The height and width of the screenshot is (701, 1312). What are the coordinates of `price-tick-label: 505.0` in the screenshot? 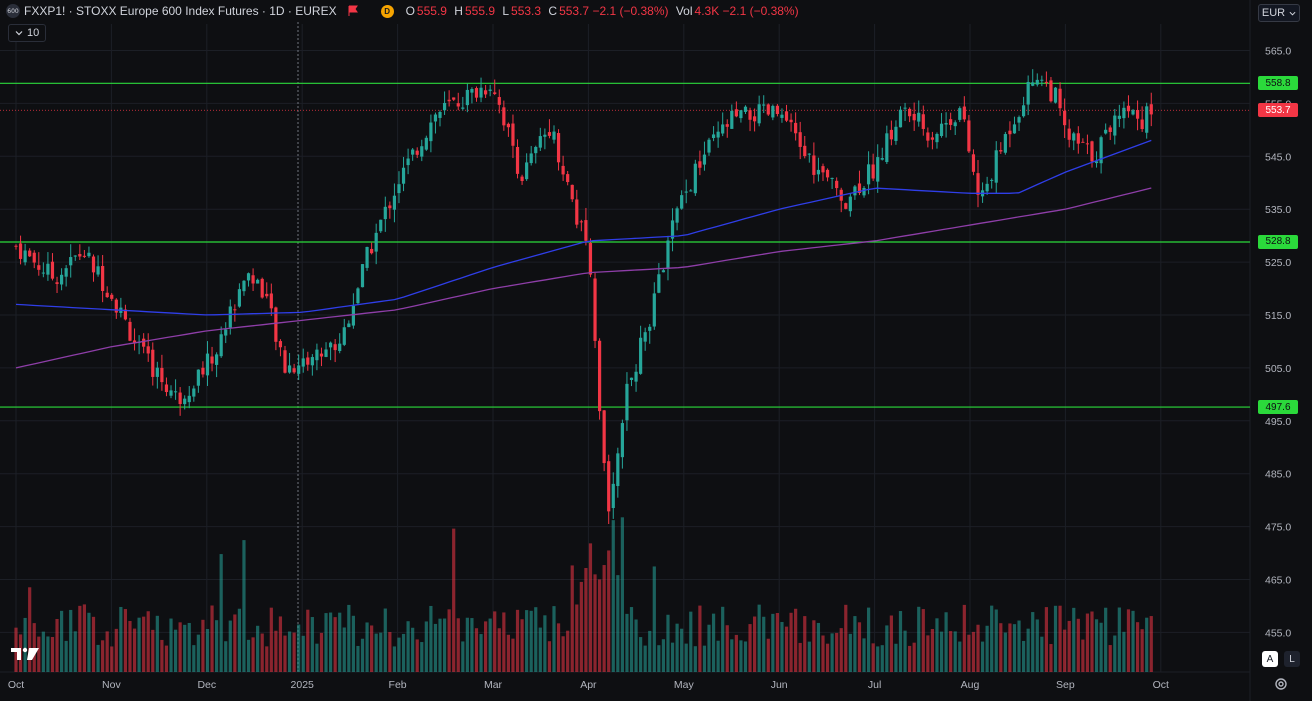 It's located at (1278, 369).